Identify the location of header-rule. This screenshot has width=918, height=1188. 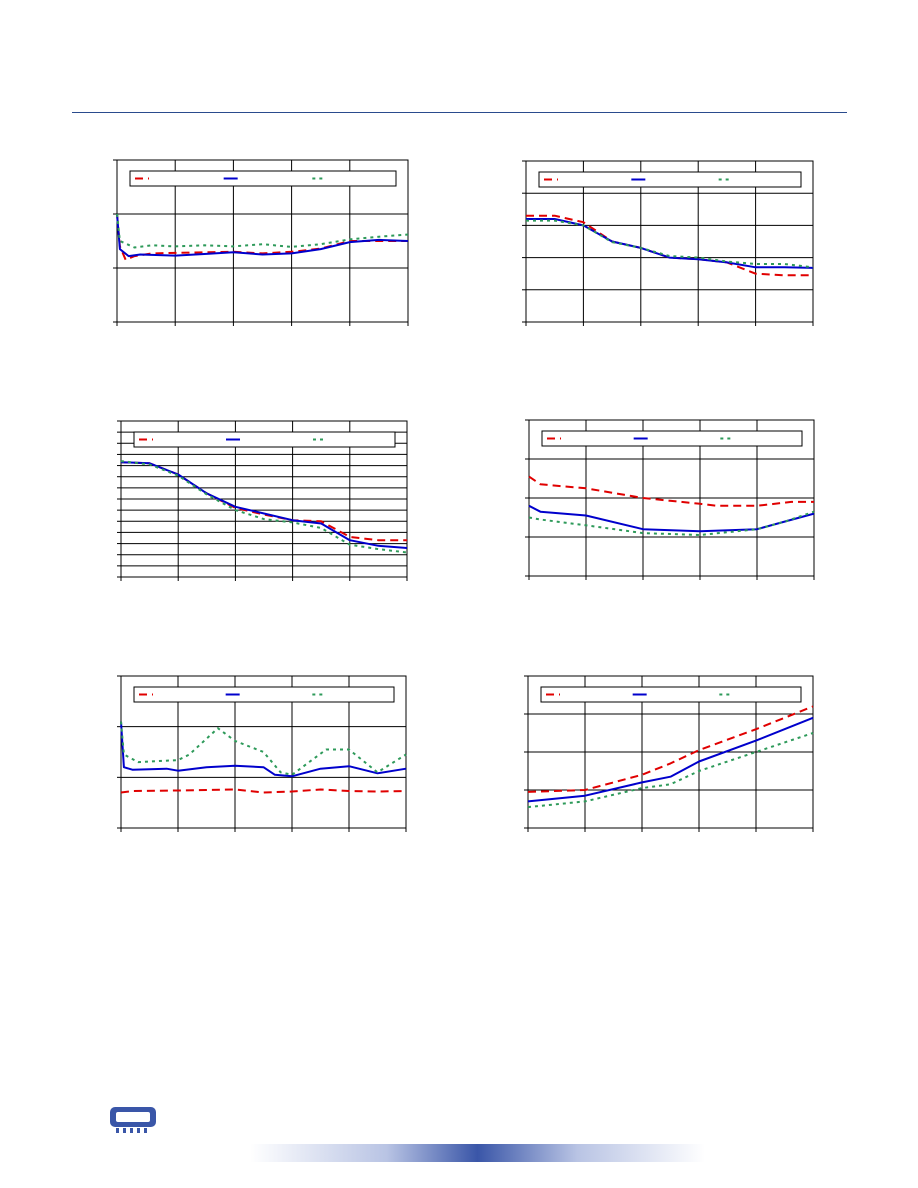
(459, 112).